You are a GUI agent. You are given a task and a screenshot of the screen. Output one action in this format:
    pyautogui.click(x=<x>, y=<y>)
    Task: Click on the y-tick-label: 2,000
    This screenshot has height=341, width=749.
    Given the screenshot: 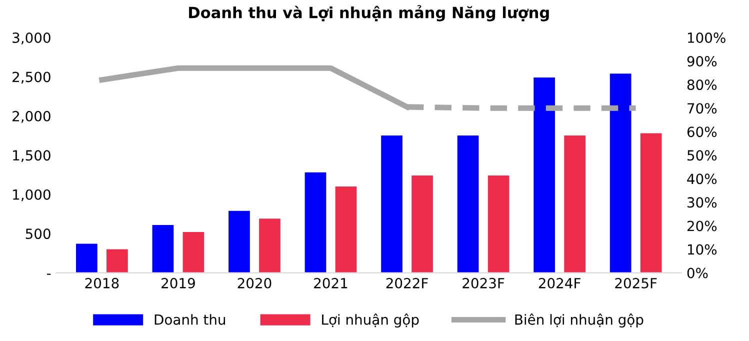 What is the action you would take?
    pyautogui.click(x=31, y=116)
    